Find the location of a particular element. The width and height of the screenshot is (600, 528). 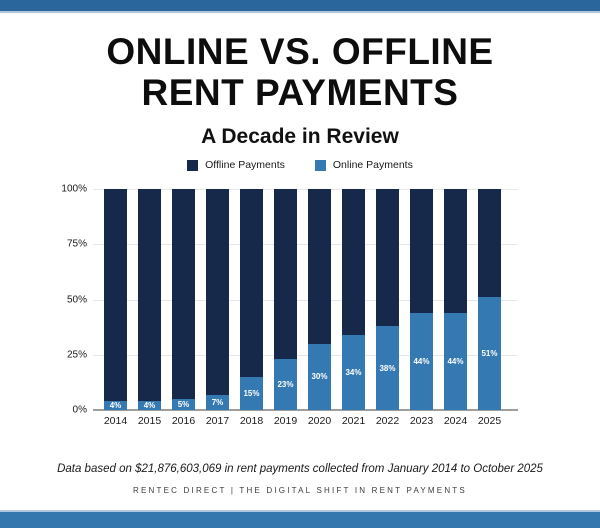

online-segment: 7% is located at coordinates (217, 402).